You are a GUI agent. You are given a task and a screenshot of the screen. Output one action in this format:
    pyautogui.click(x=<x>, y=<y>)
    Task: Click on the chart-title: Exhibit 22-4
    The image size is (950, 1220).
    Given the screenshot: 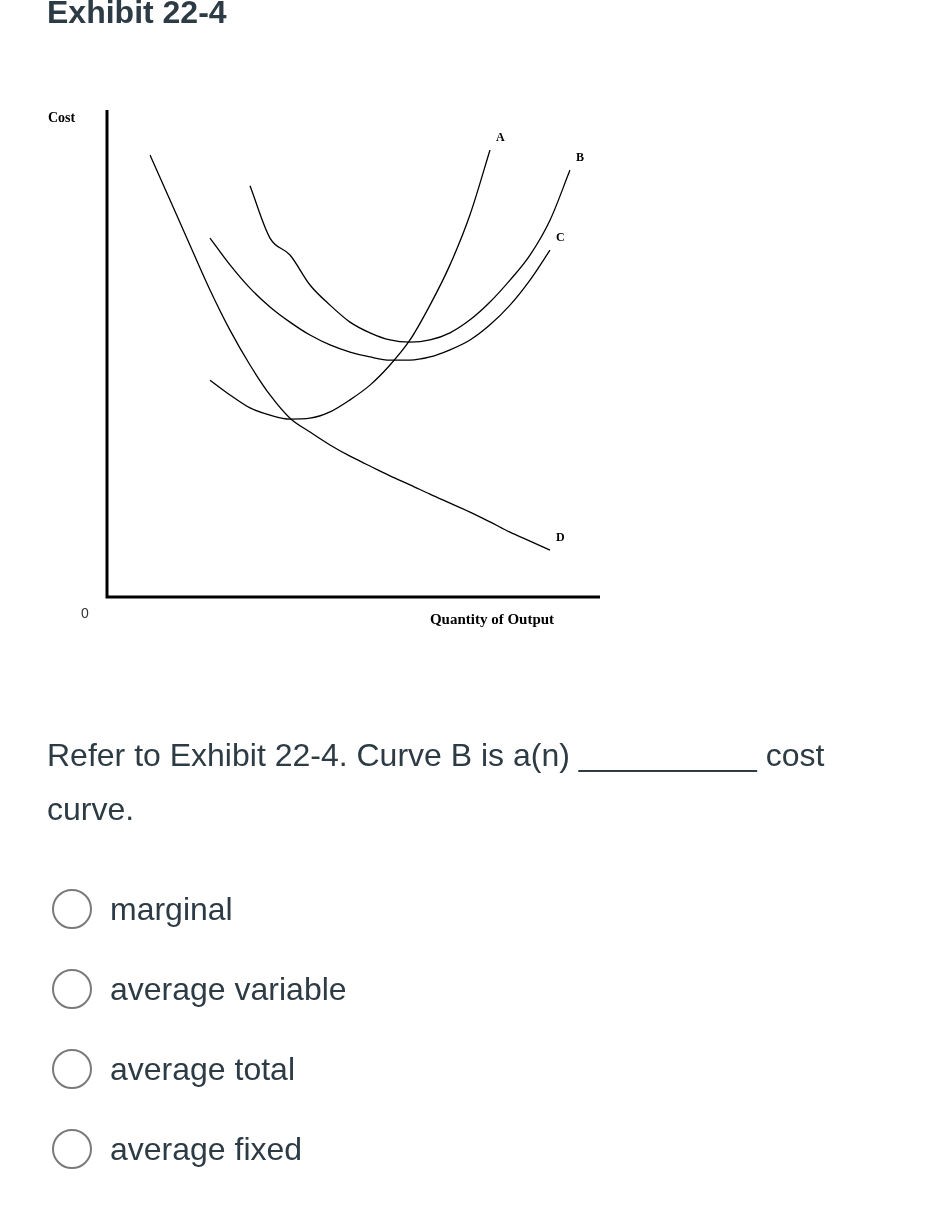 What is the action you would take?
    pyautogui.click(x=137, y=15)
    